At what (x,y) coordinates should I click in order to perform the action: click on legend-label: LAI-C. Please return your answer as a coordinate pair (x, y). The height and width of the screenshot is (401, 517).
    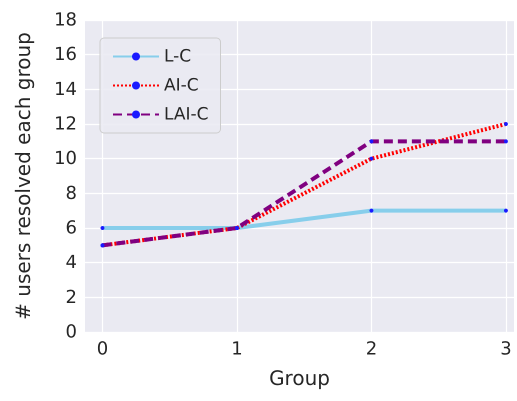
    Looking at the image, I should click on (186, 114).